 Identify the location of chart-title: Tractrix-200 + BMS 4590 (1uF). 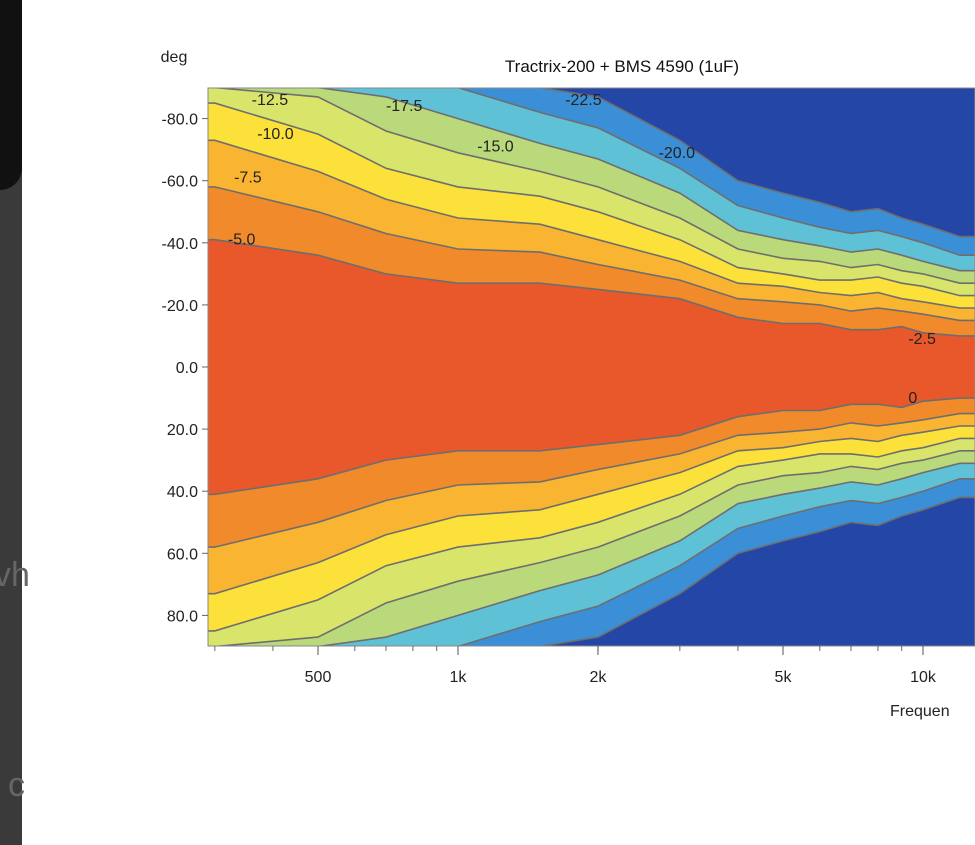
(622, 66).